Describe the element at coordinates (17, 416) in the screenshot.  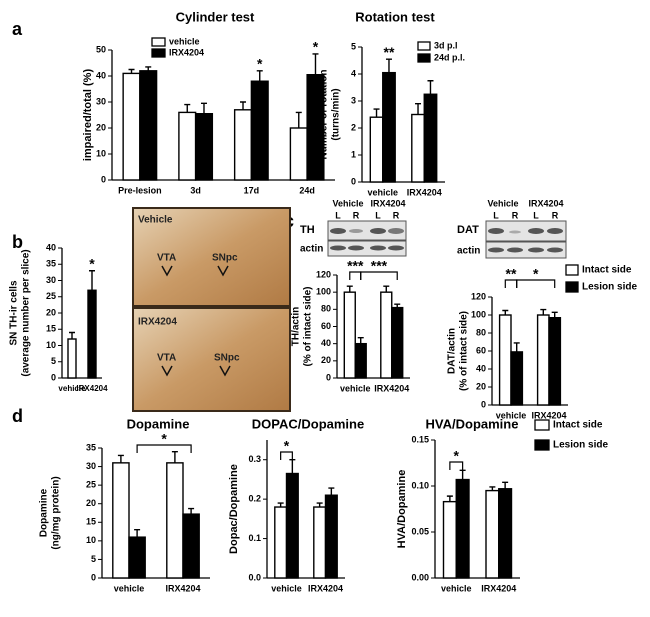
I see `panel-letter: d` at that location.